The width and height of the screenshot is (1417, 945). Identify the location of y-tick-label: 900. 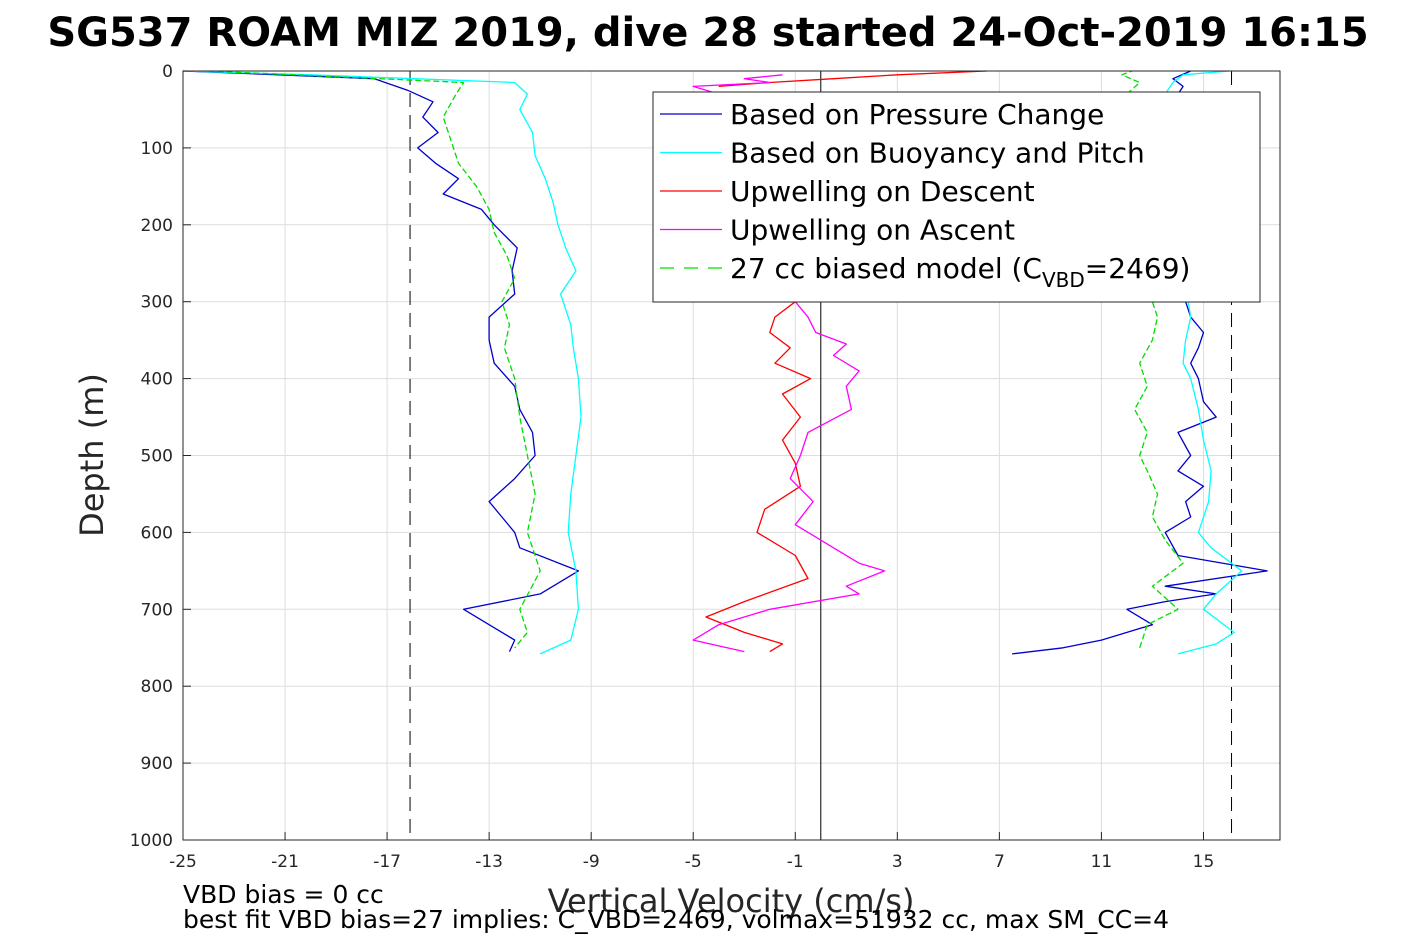
(157, 764).